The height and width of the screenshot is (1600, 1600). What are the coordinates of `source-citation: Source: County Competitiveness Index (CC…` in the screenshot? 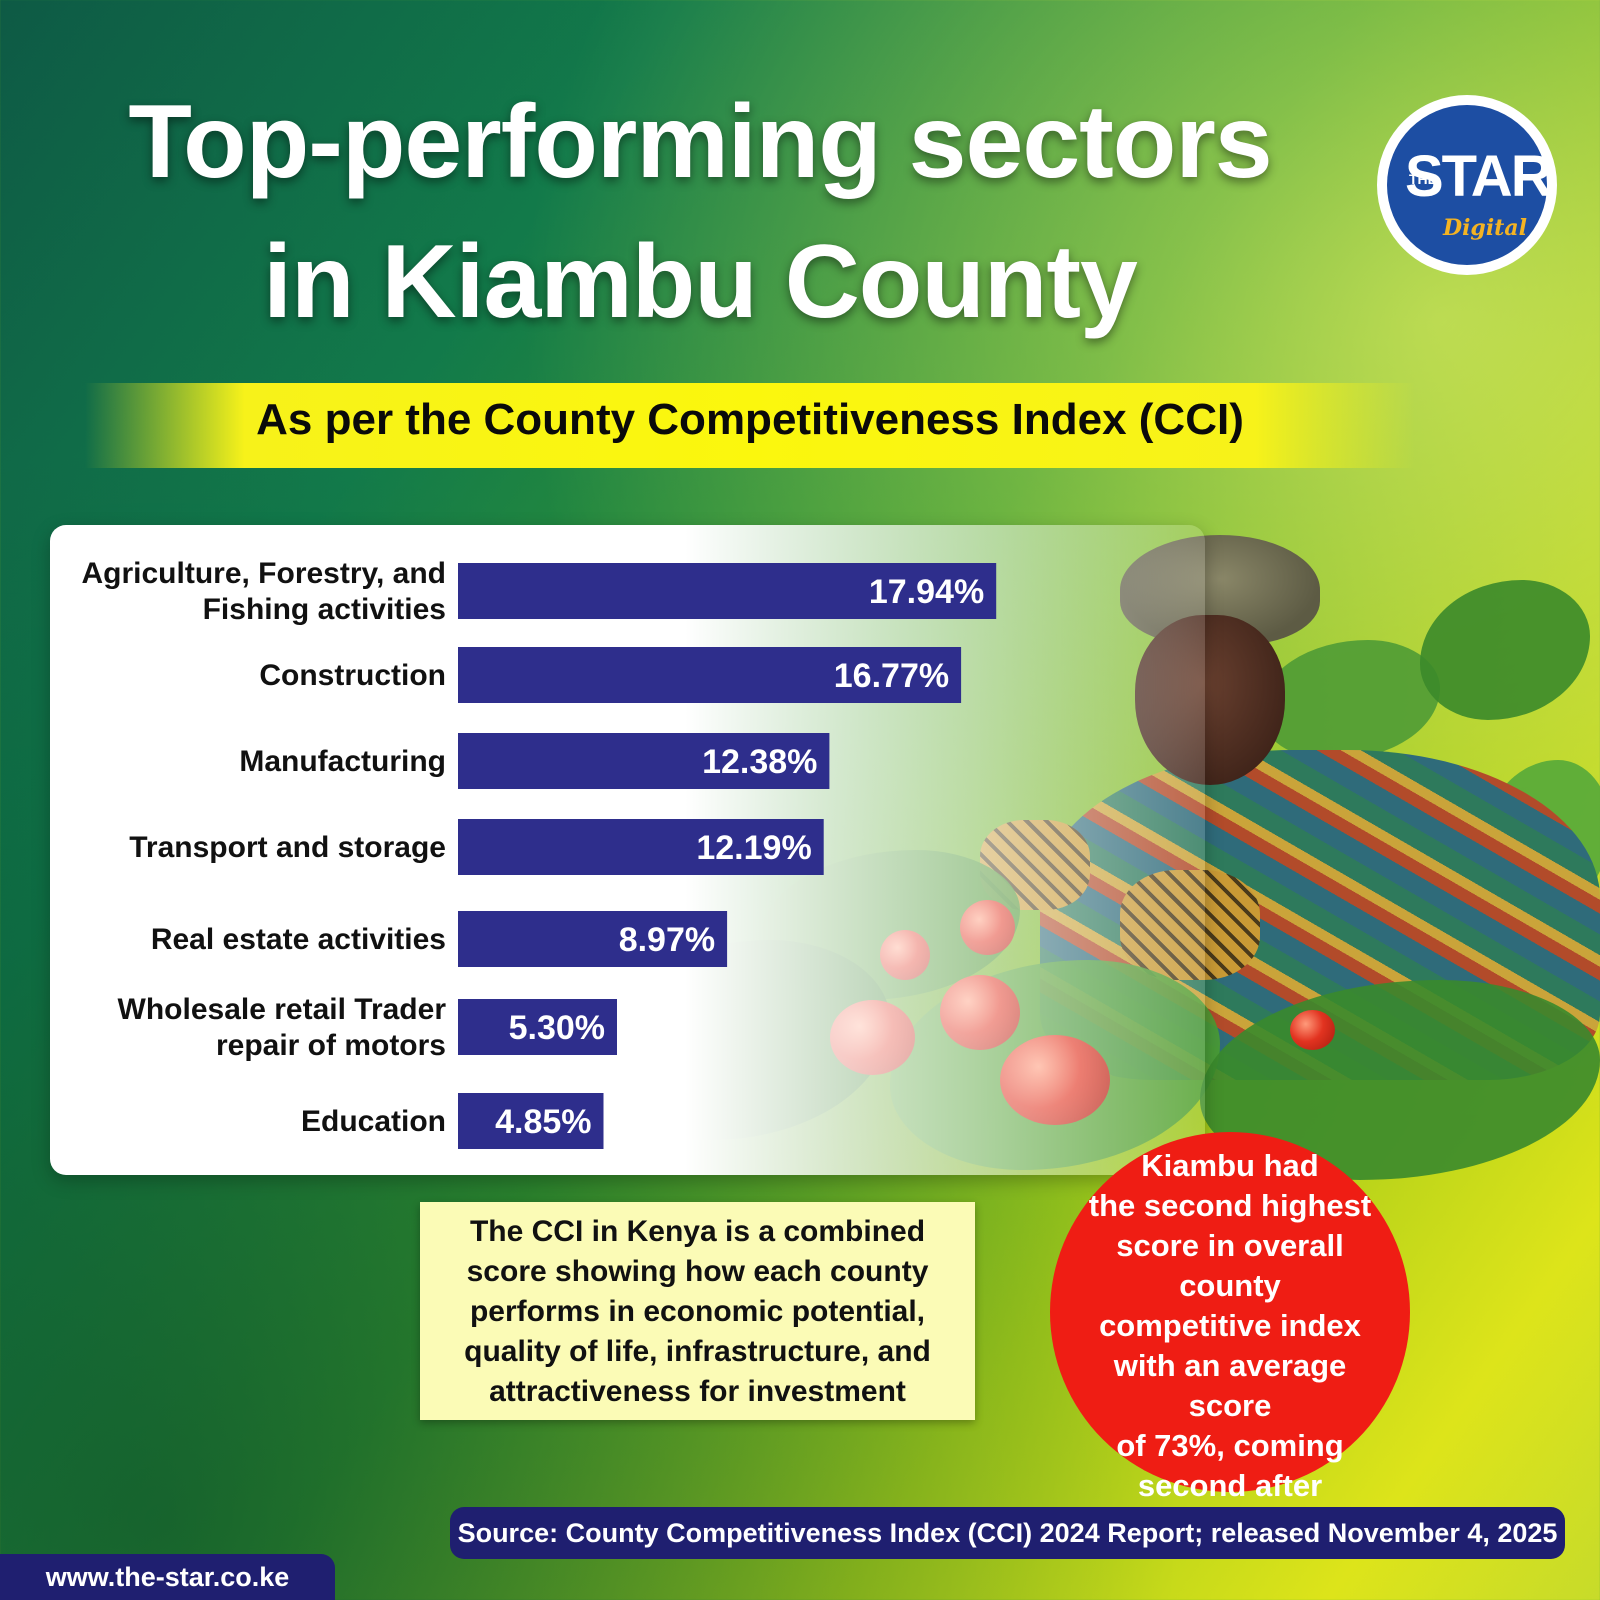 It's located at (1007, 1533).